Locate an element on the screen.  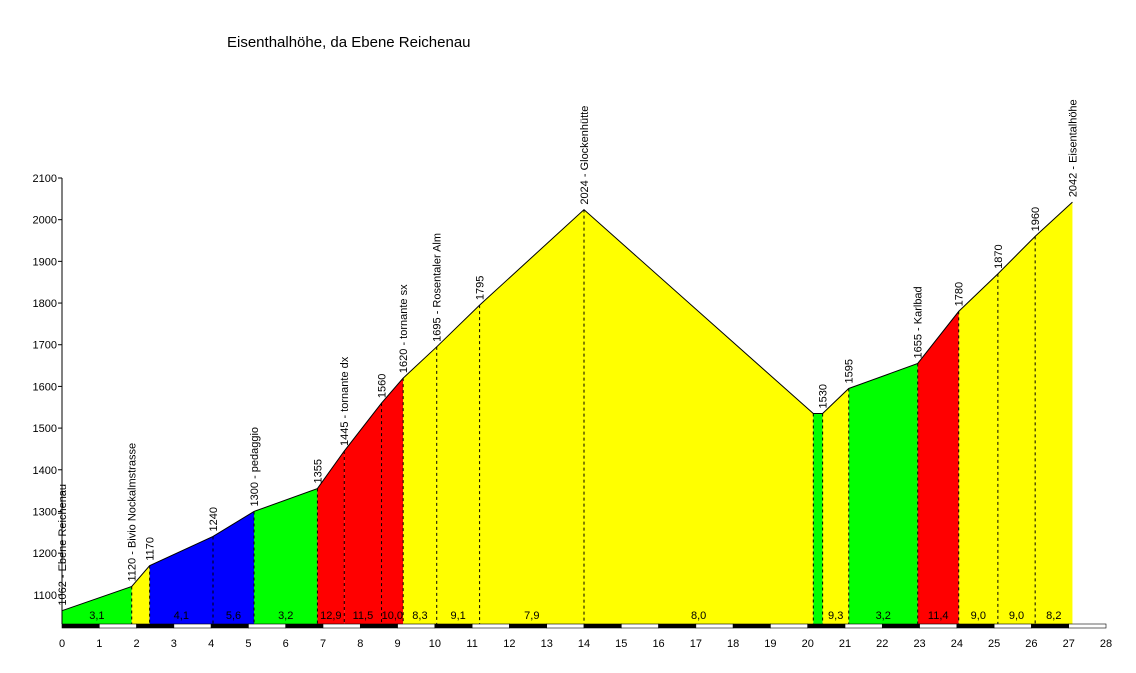
waypoint-label: 1870 is located at coordinates (999, 256).